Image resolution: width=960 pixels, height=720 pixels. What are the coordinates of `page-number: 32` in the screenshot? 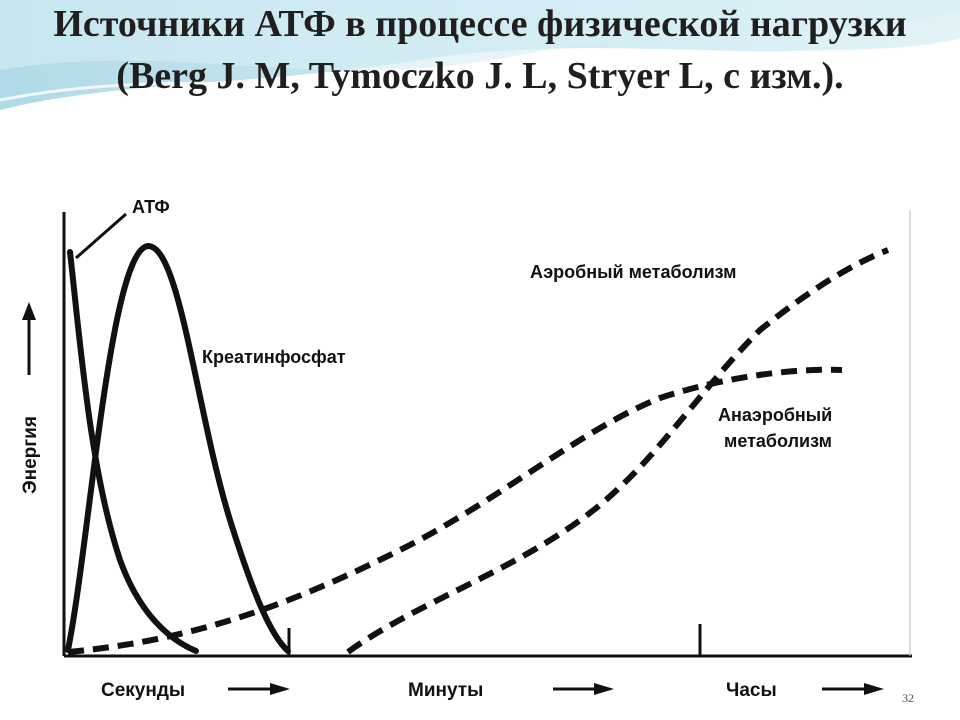 It's located at (908, 698).